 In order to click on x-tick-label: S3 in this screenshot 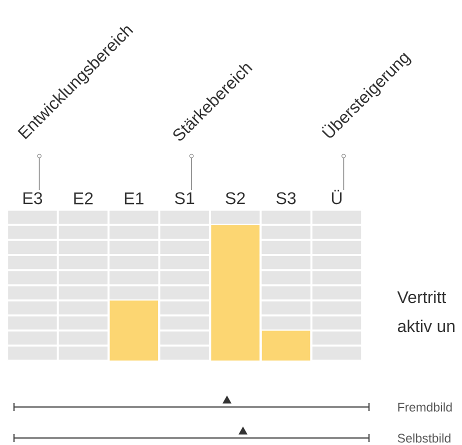, I will do `click(286, 198)`.